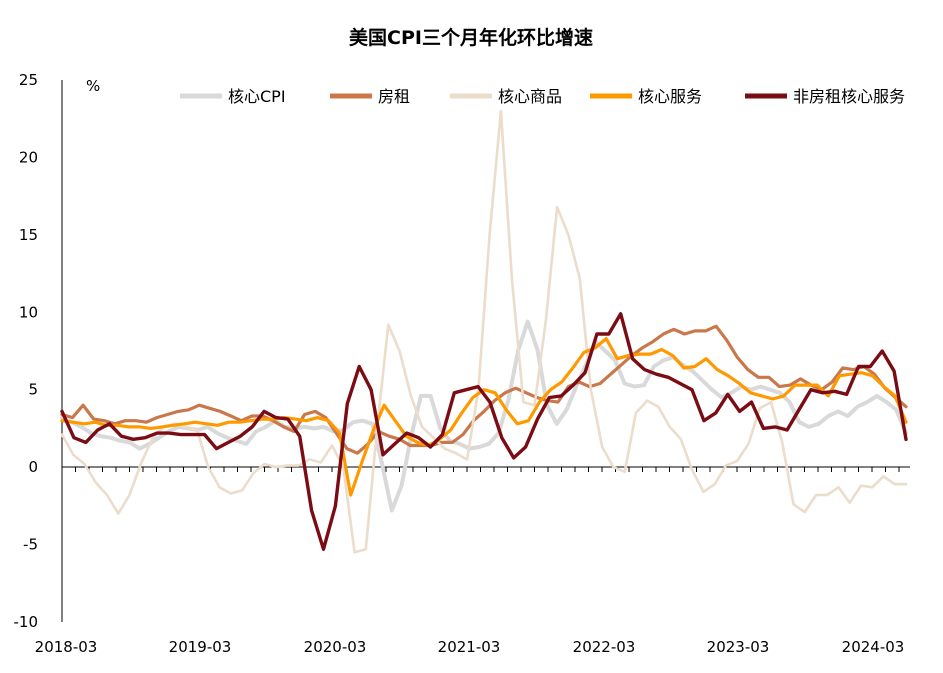  Describe the element at coordinates (28, 312) in the screenshot. I see `y-tick-label: 10` at that location.